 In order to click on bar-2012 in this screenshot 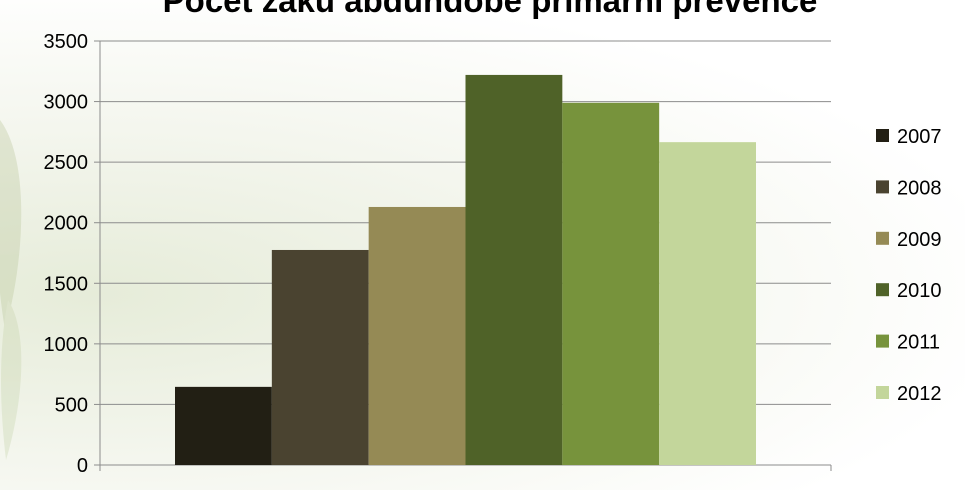, I will do `click(707, 303)`.